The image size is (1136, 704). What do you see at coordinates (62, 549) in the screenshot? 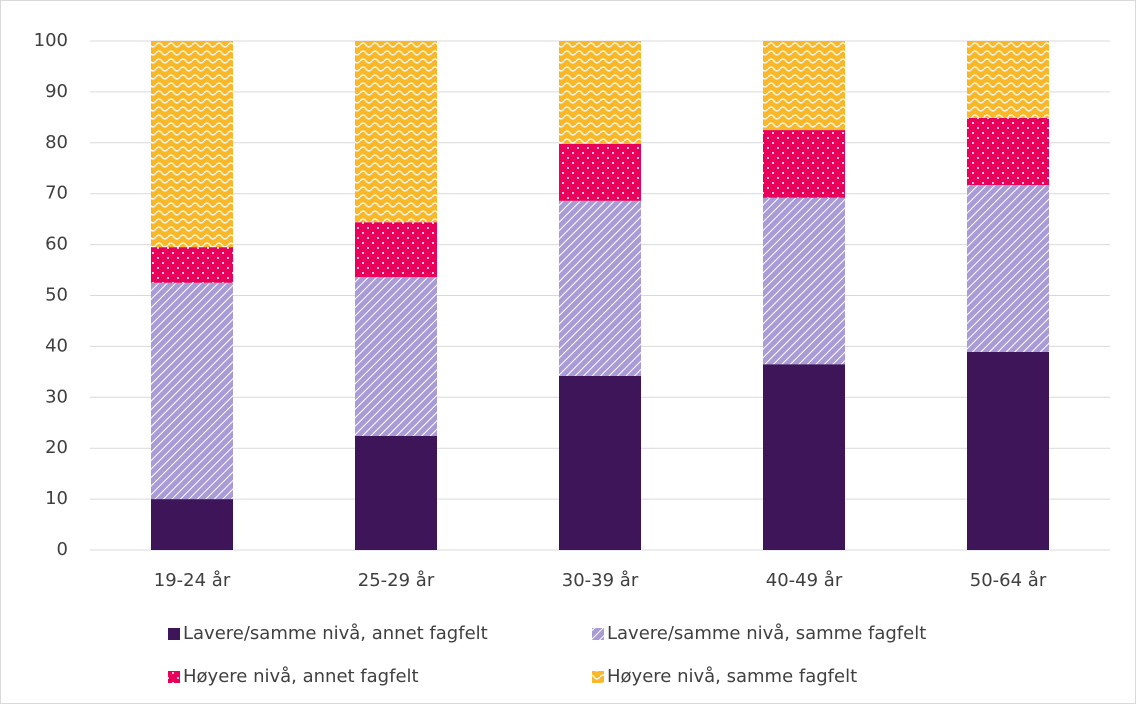
I see `y-tick-label: 0` at bounding box center [62, 549].